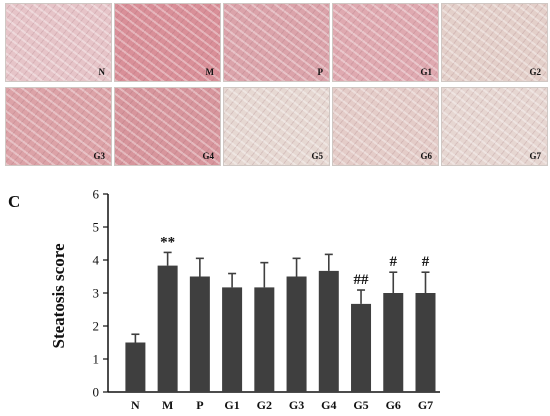  Describe the element at coordinates (535, 156) in the screenshot. I see `micrograph-label: G7` at that location.